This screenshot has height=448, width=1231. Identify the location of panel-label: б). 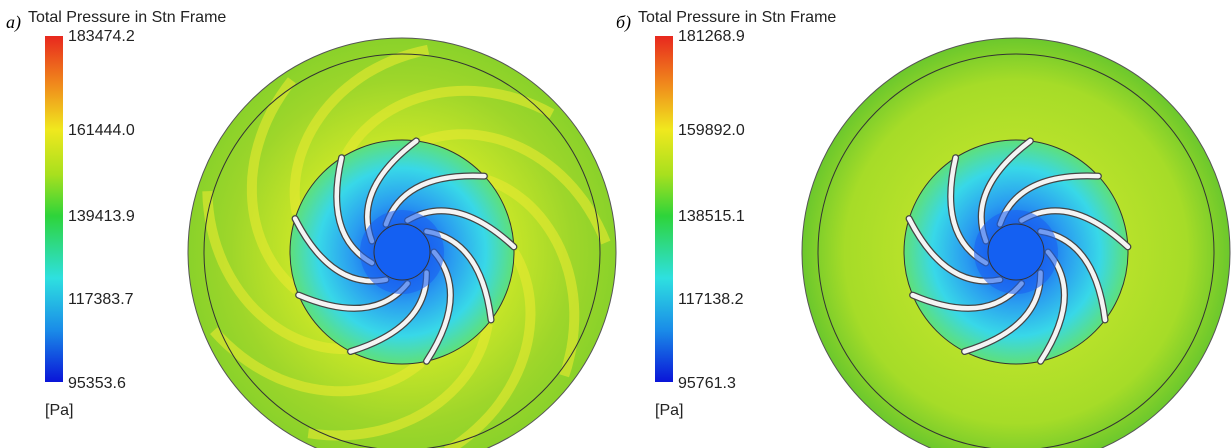
(623, 22).